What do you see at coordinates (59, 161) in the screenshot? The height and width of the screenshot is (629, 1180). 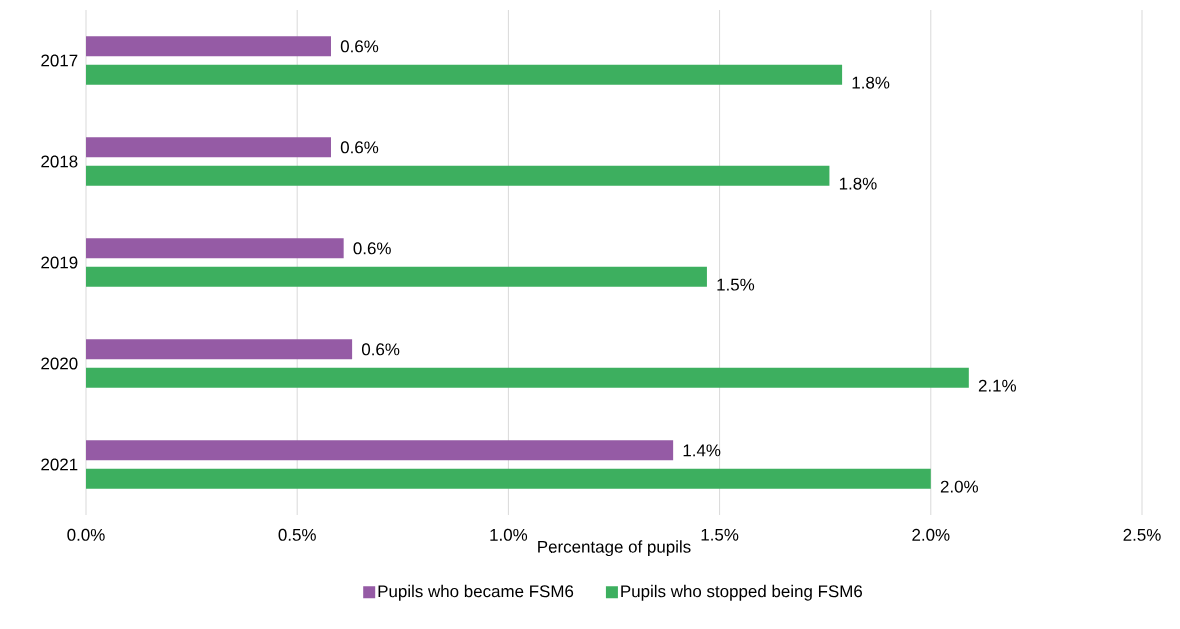 I see `y-tick-label: 2018` at bounding box center [59, 161].